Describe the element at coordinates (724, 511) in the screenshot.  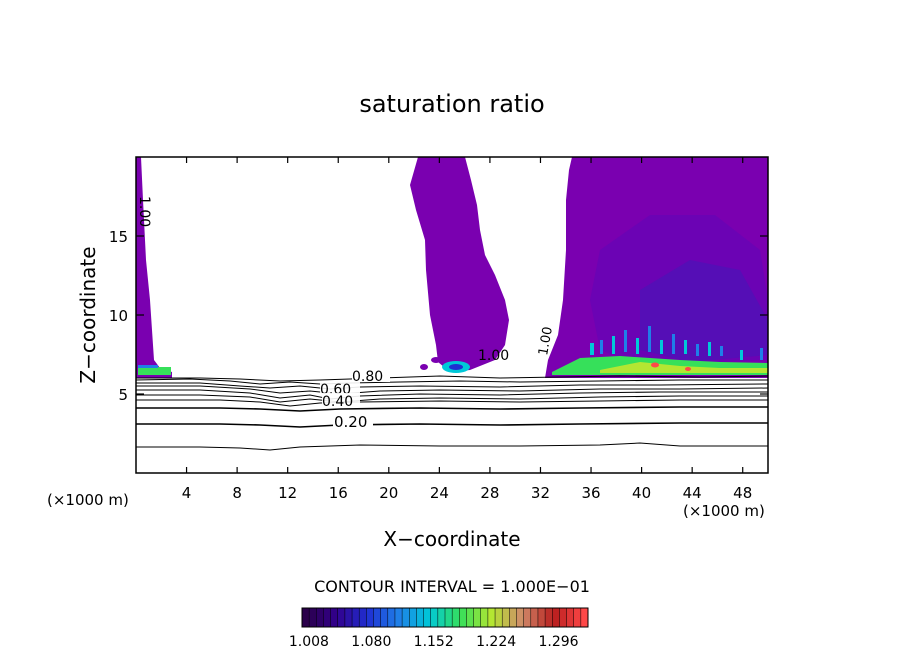
I see `x-unit-right: (×1000 m)` at that location.